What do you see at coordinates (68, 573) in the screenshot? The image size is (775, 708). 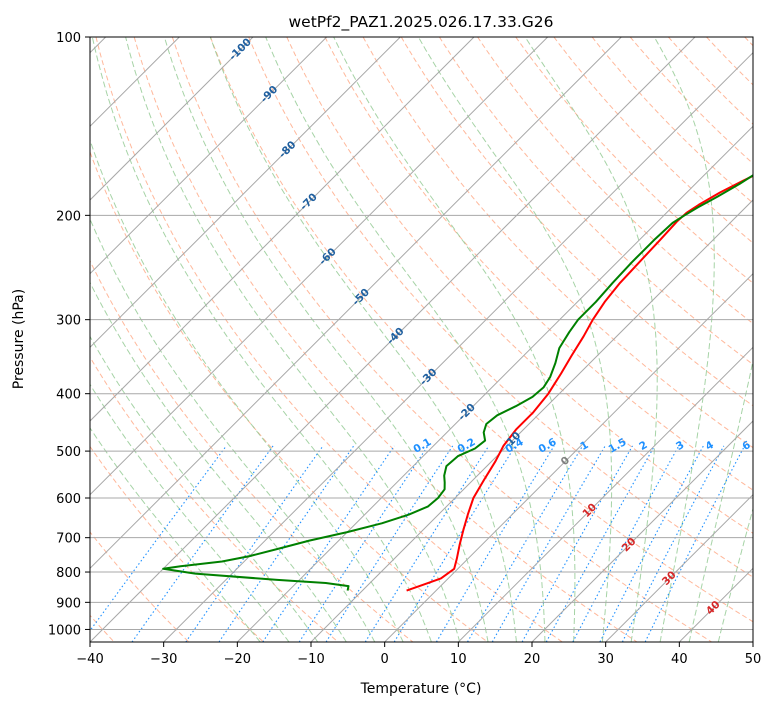 I see `y-tick-label: 800` at bounding box center [68, 573].